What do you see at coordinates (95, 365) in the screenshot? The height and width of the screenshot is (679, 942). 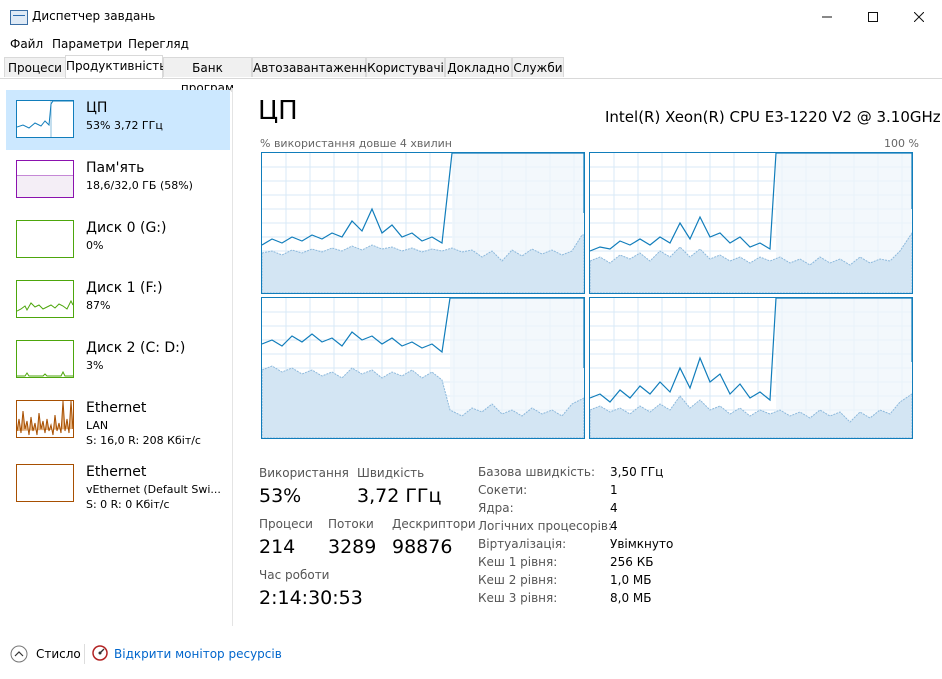 I see `resource-subtitle: 3%` at bounding box center [95, 365].